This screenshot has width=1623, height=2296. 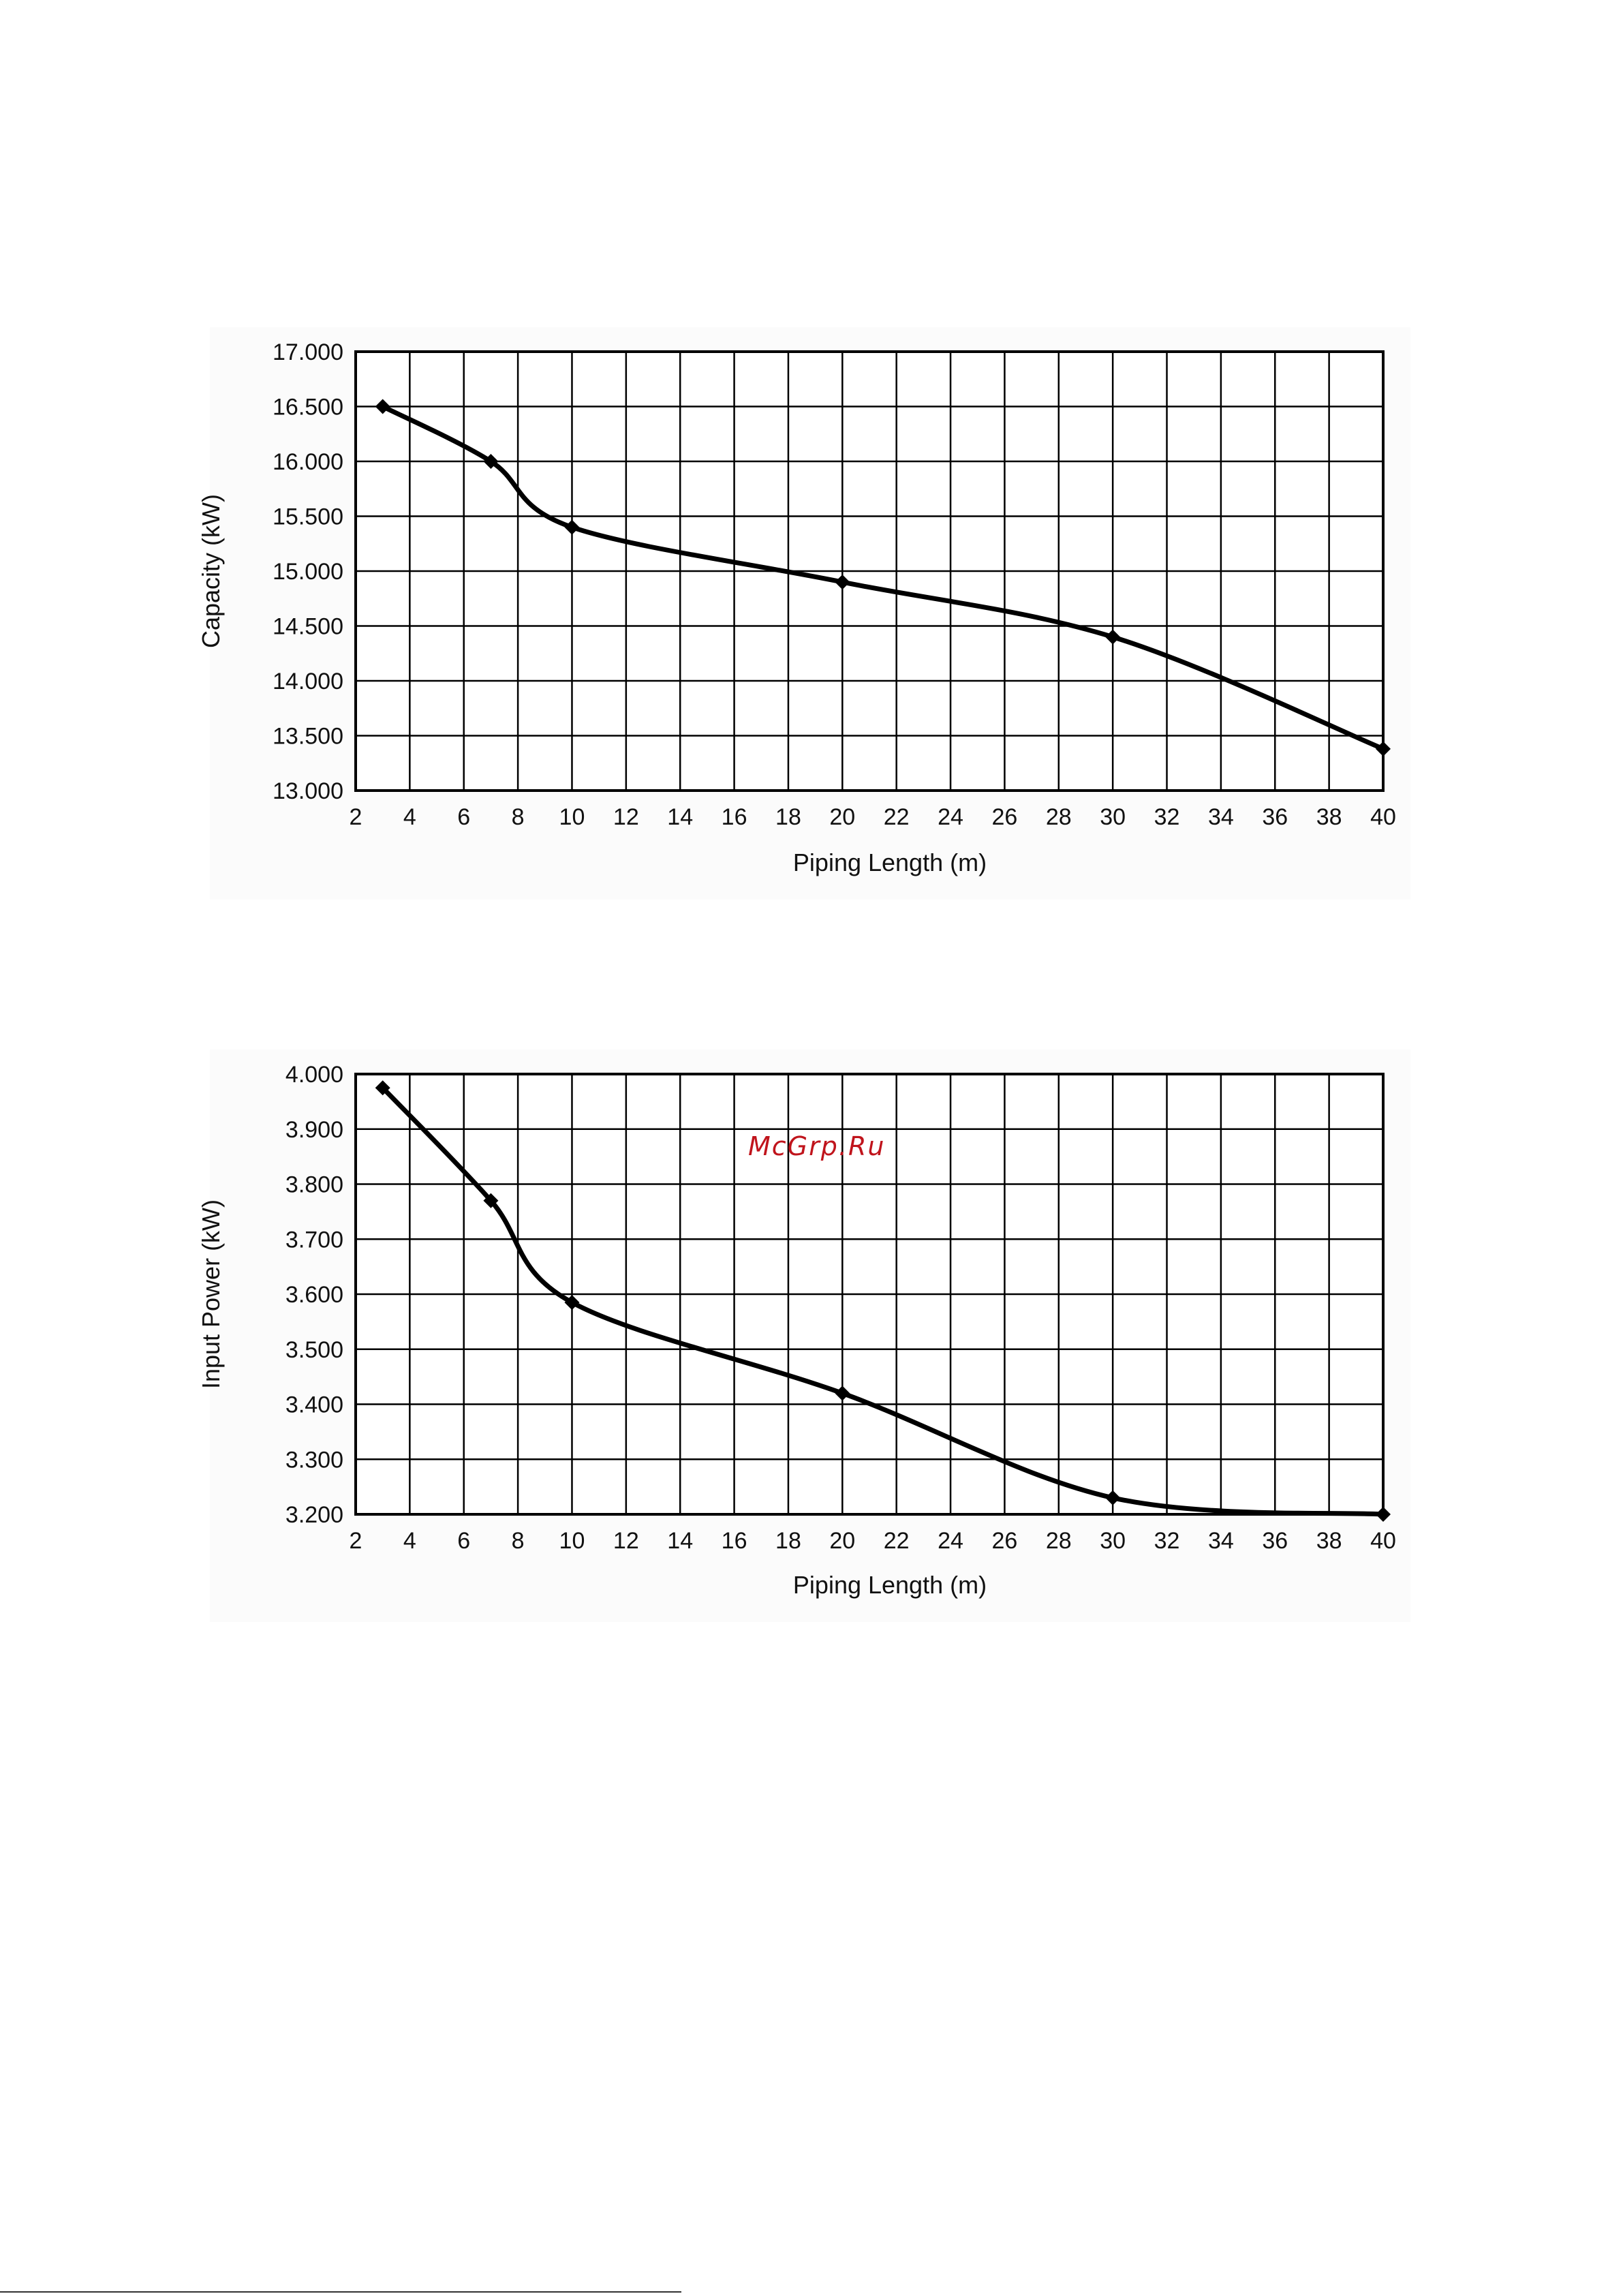 I want to click on capacity-x-tick-label: 26, so click(x=1005, y=817).